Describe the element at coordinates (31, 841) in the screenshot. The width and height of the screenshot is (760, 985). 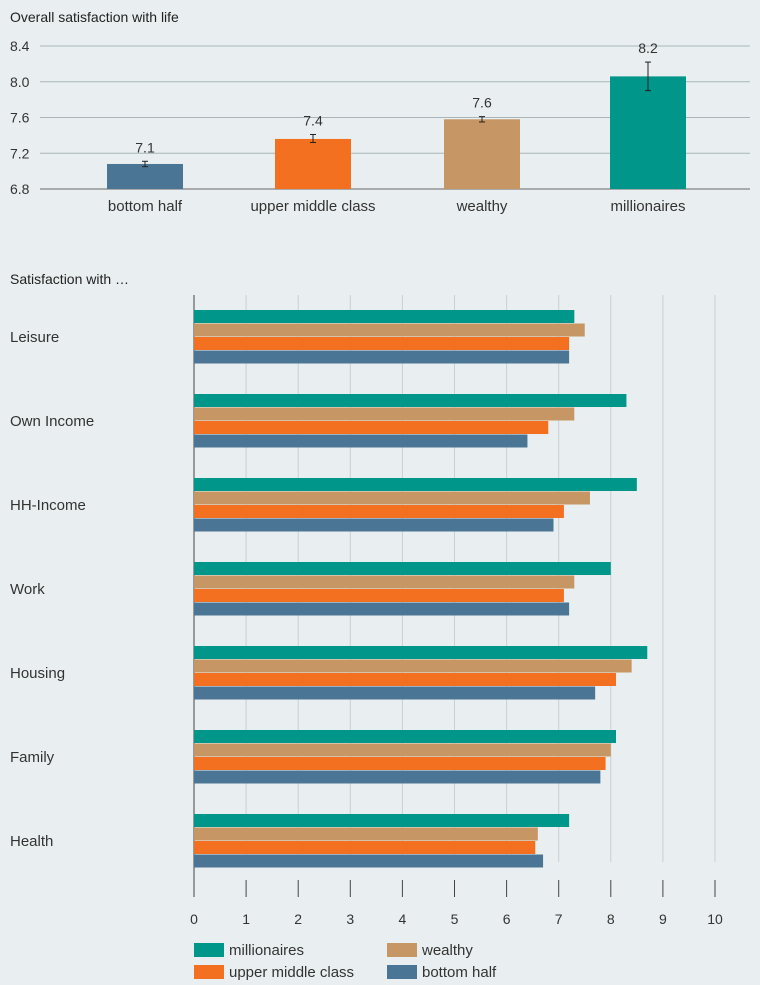
I see `y-category-label: Health` at that location.